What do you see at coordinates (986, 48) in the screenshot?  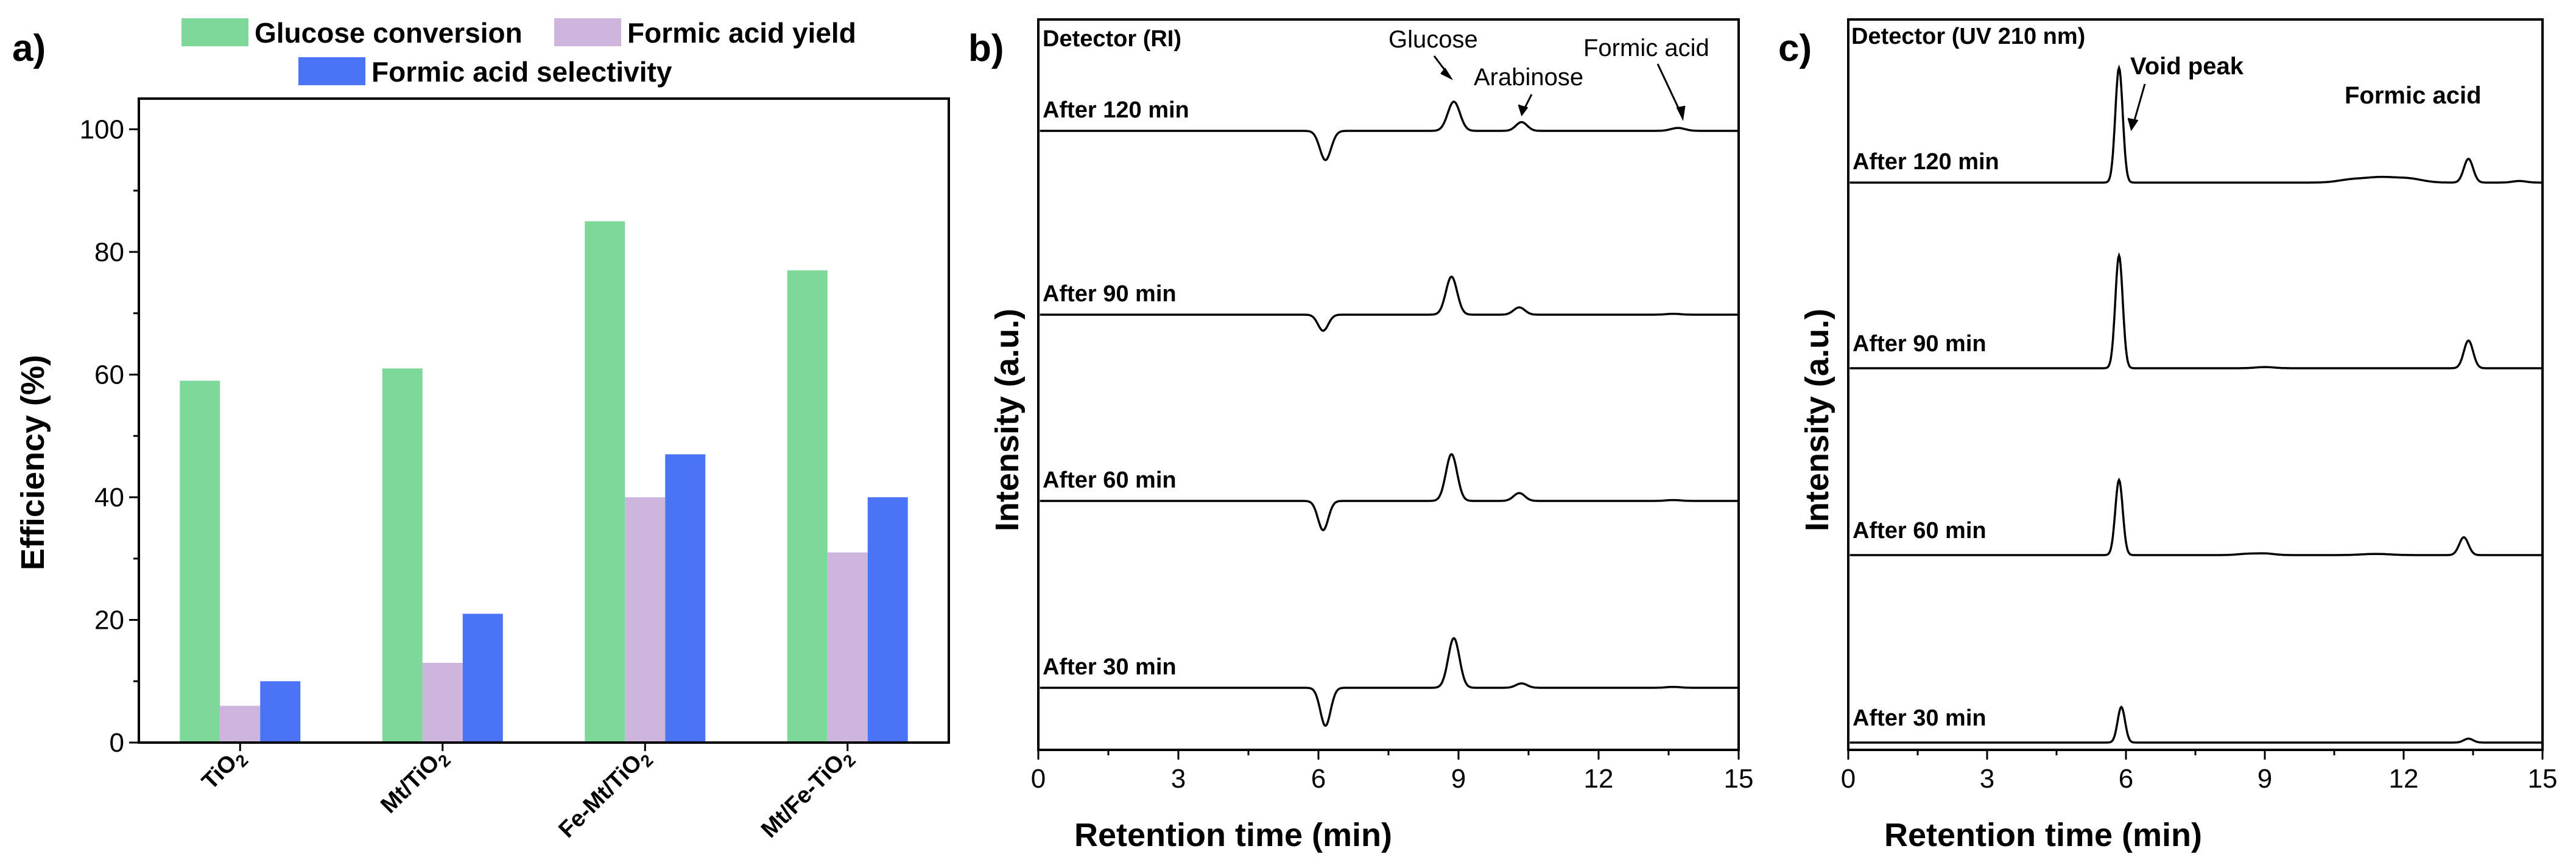 I see `panel-b-letter: b)` at bounding box center [986, 48].